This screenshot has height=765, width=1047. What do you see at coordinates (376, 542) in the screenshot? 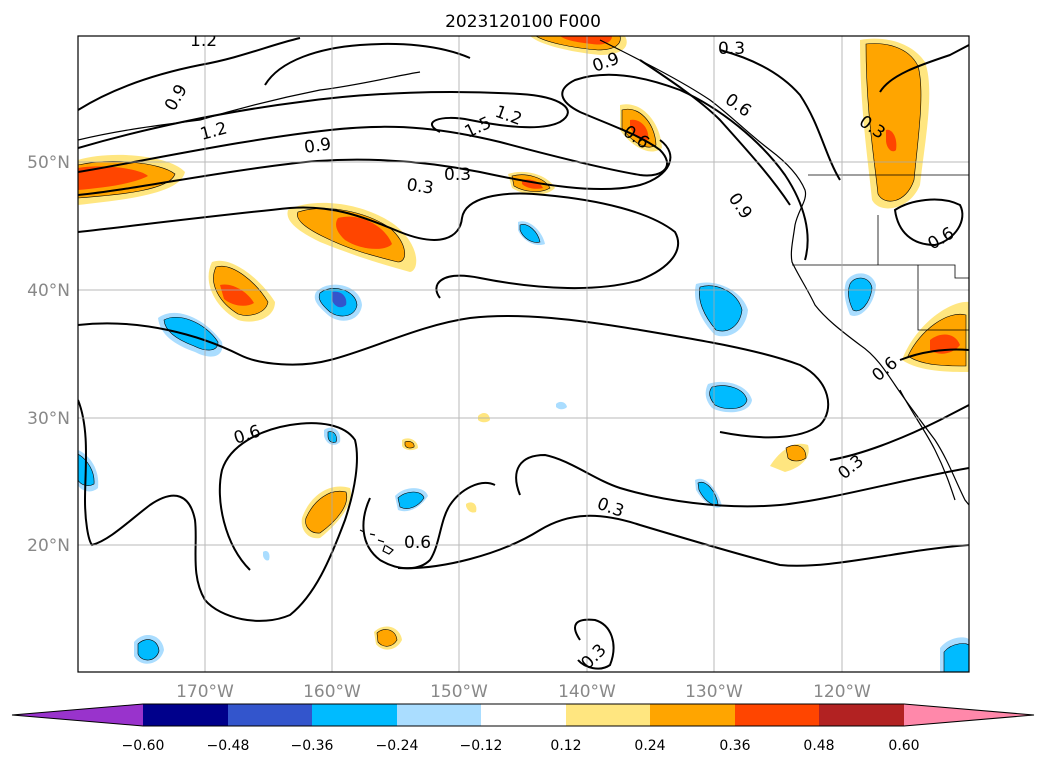
I see `hawaii-islands` at bounding box center [376, 542].